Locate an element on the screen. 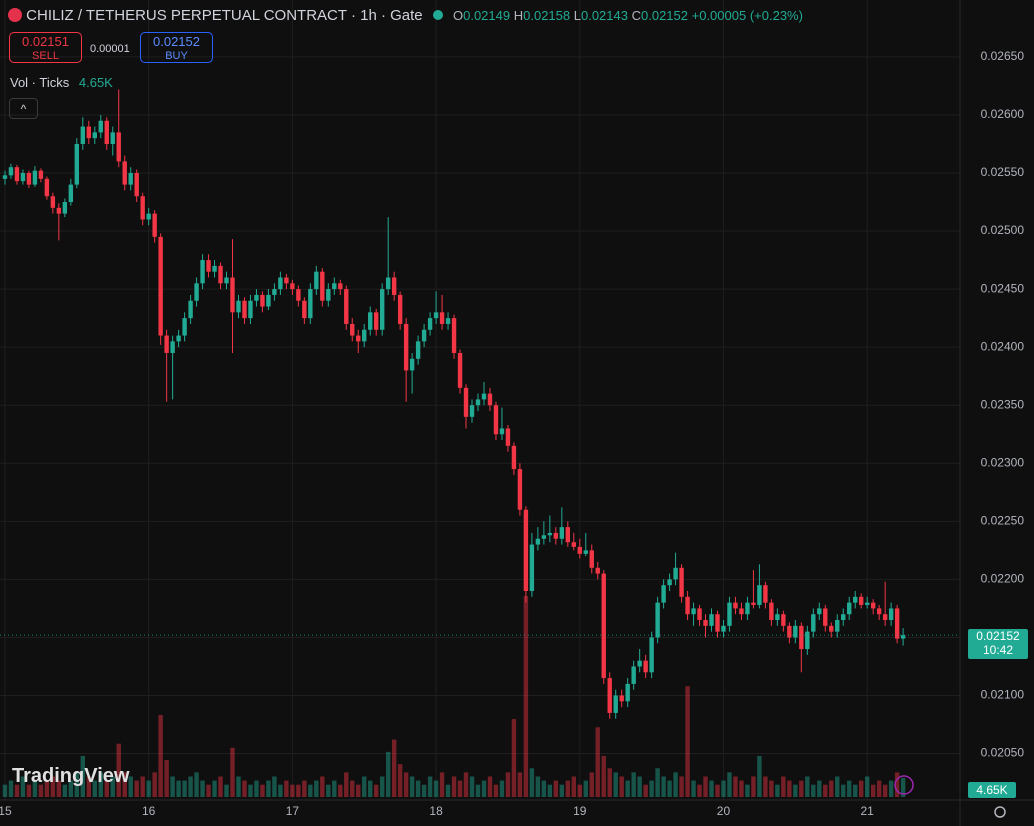 The image size is (1034, 826). sell-button: 0.02151 SELL is located at coordinates (45, 47).